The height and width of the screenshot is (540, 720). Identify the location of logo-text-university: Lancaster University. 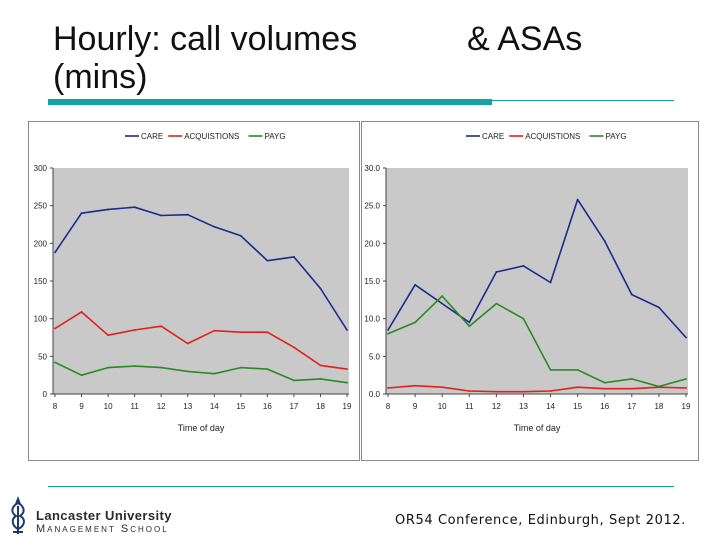
(104, 515).